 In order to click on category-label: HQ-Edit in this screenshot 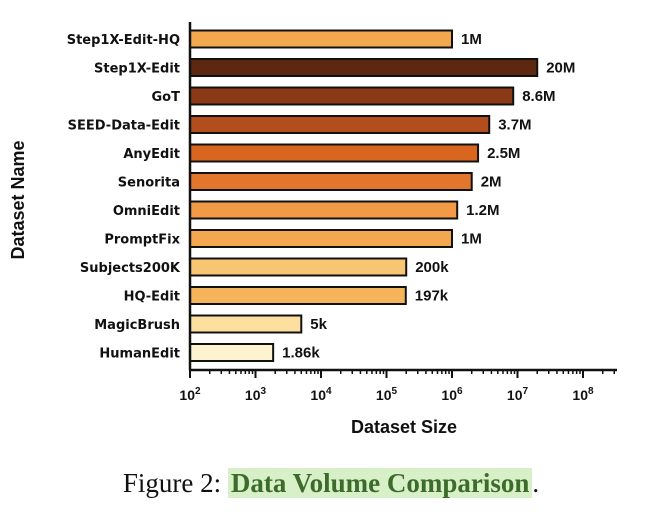, I will do `click(152, 297)`.